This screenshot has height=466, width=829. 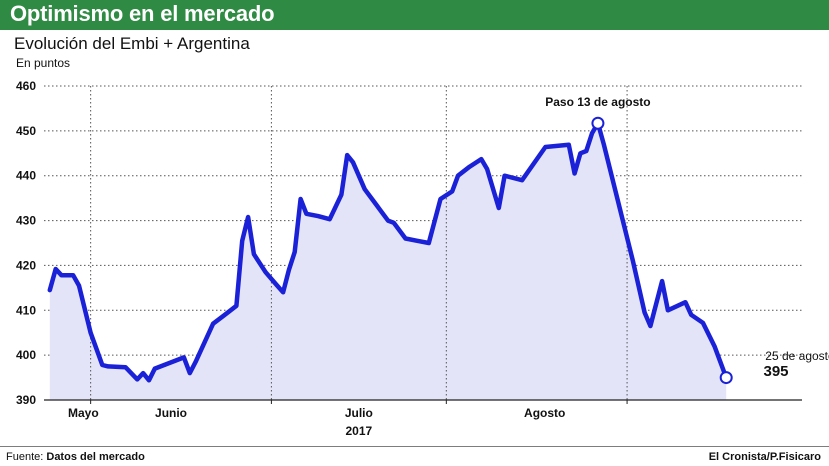 I want to click on last-value-annotation-label: 395, so click(x=775, y=371).